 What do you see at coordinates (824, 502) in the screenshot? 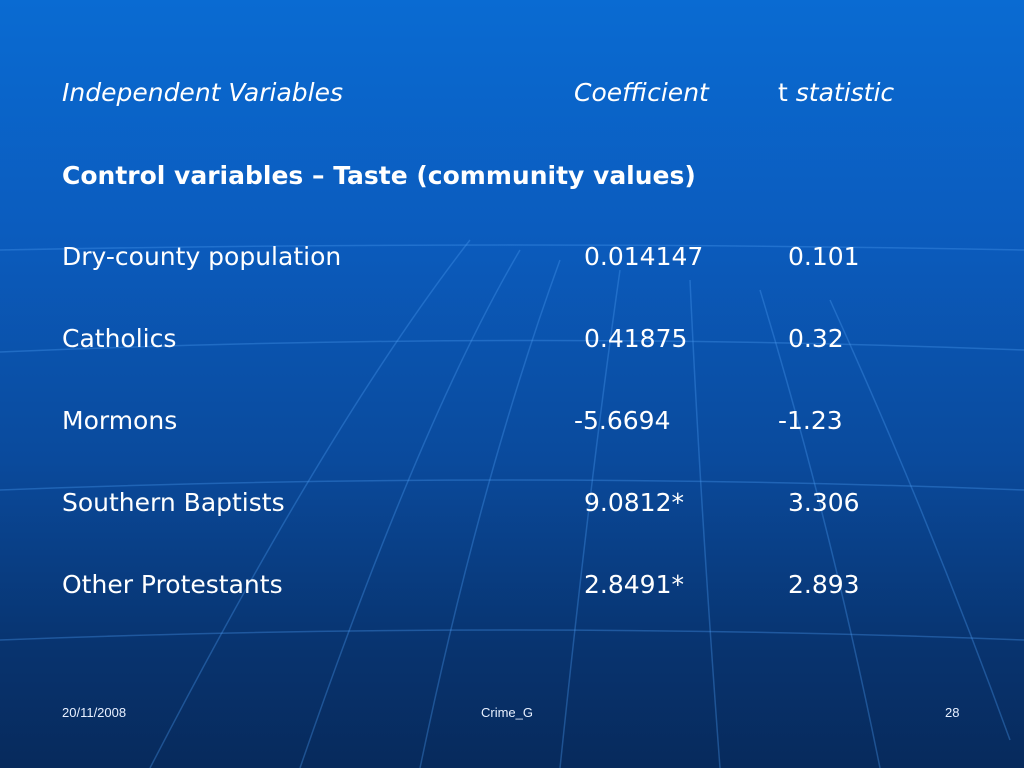
I see `row-t-statistic: 3.306` at bounding box center [824, 502].